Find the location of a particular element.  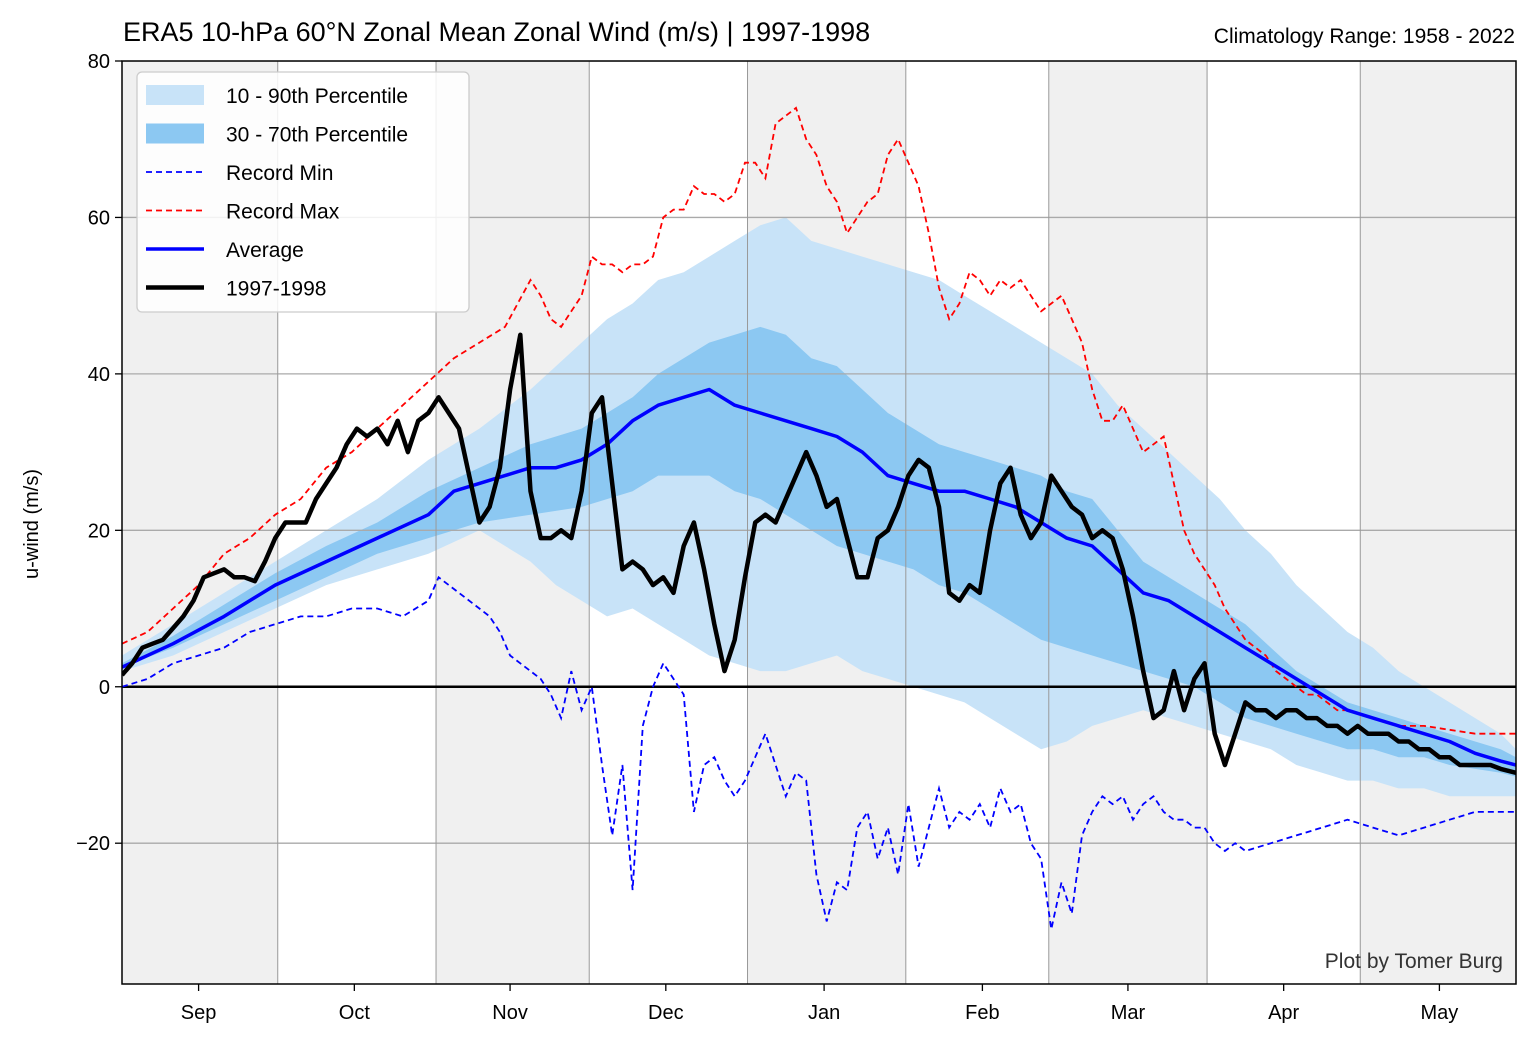

x-tick-label: Mar is located at coordinates (1128, 1013).